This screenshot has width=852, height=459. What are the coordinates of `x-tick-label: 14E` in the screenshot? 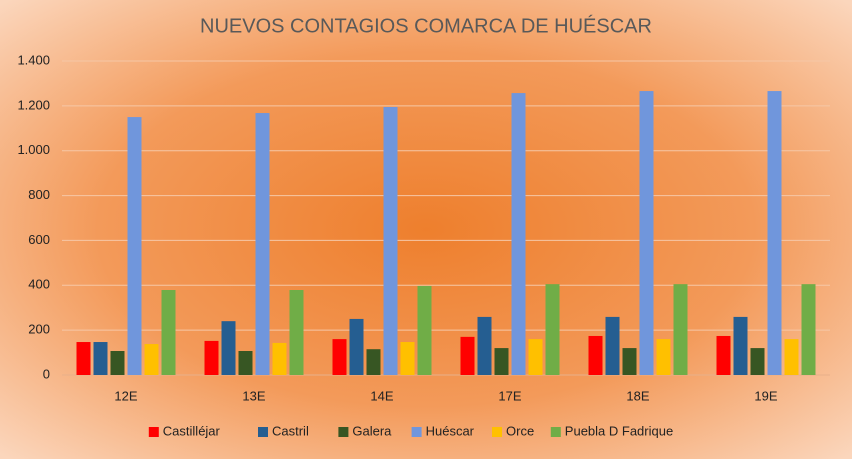 It's located at (381, 395).